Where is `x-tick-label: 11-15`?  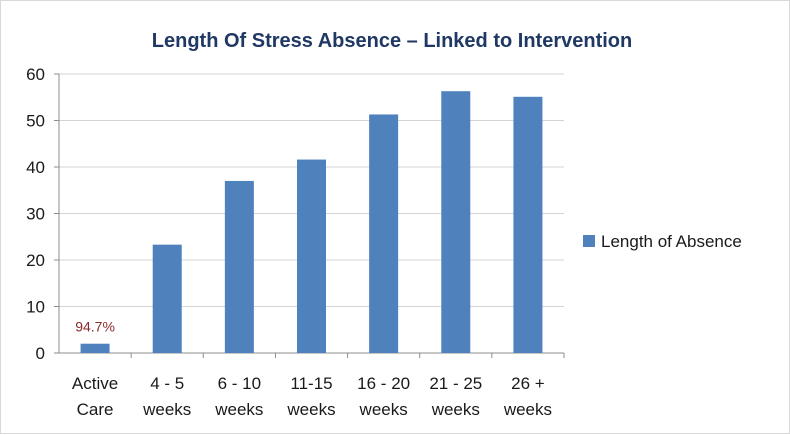
x-tick-label: 11-15 is located at coordinates (311, 383).